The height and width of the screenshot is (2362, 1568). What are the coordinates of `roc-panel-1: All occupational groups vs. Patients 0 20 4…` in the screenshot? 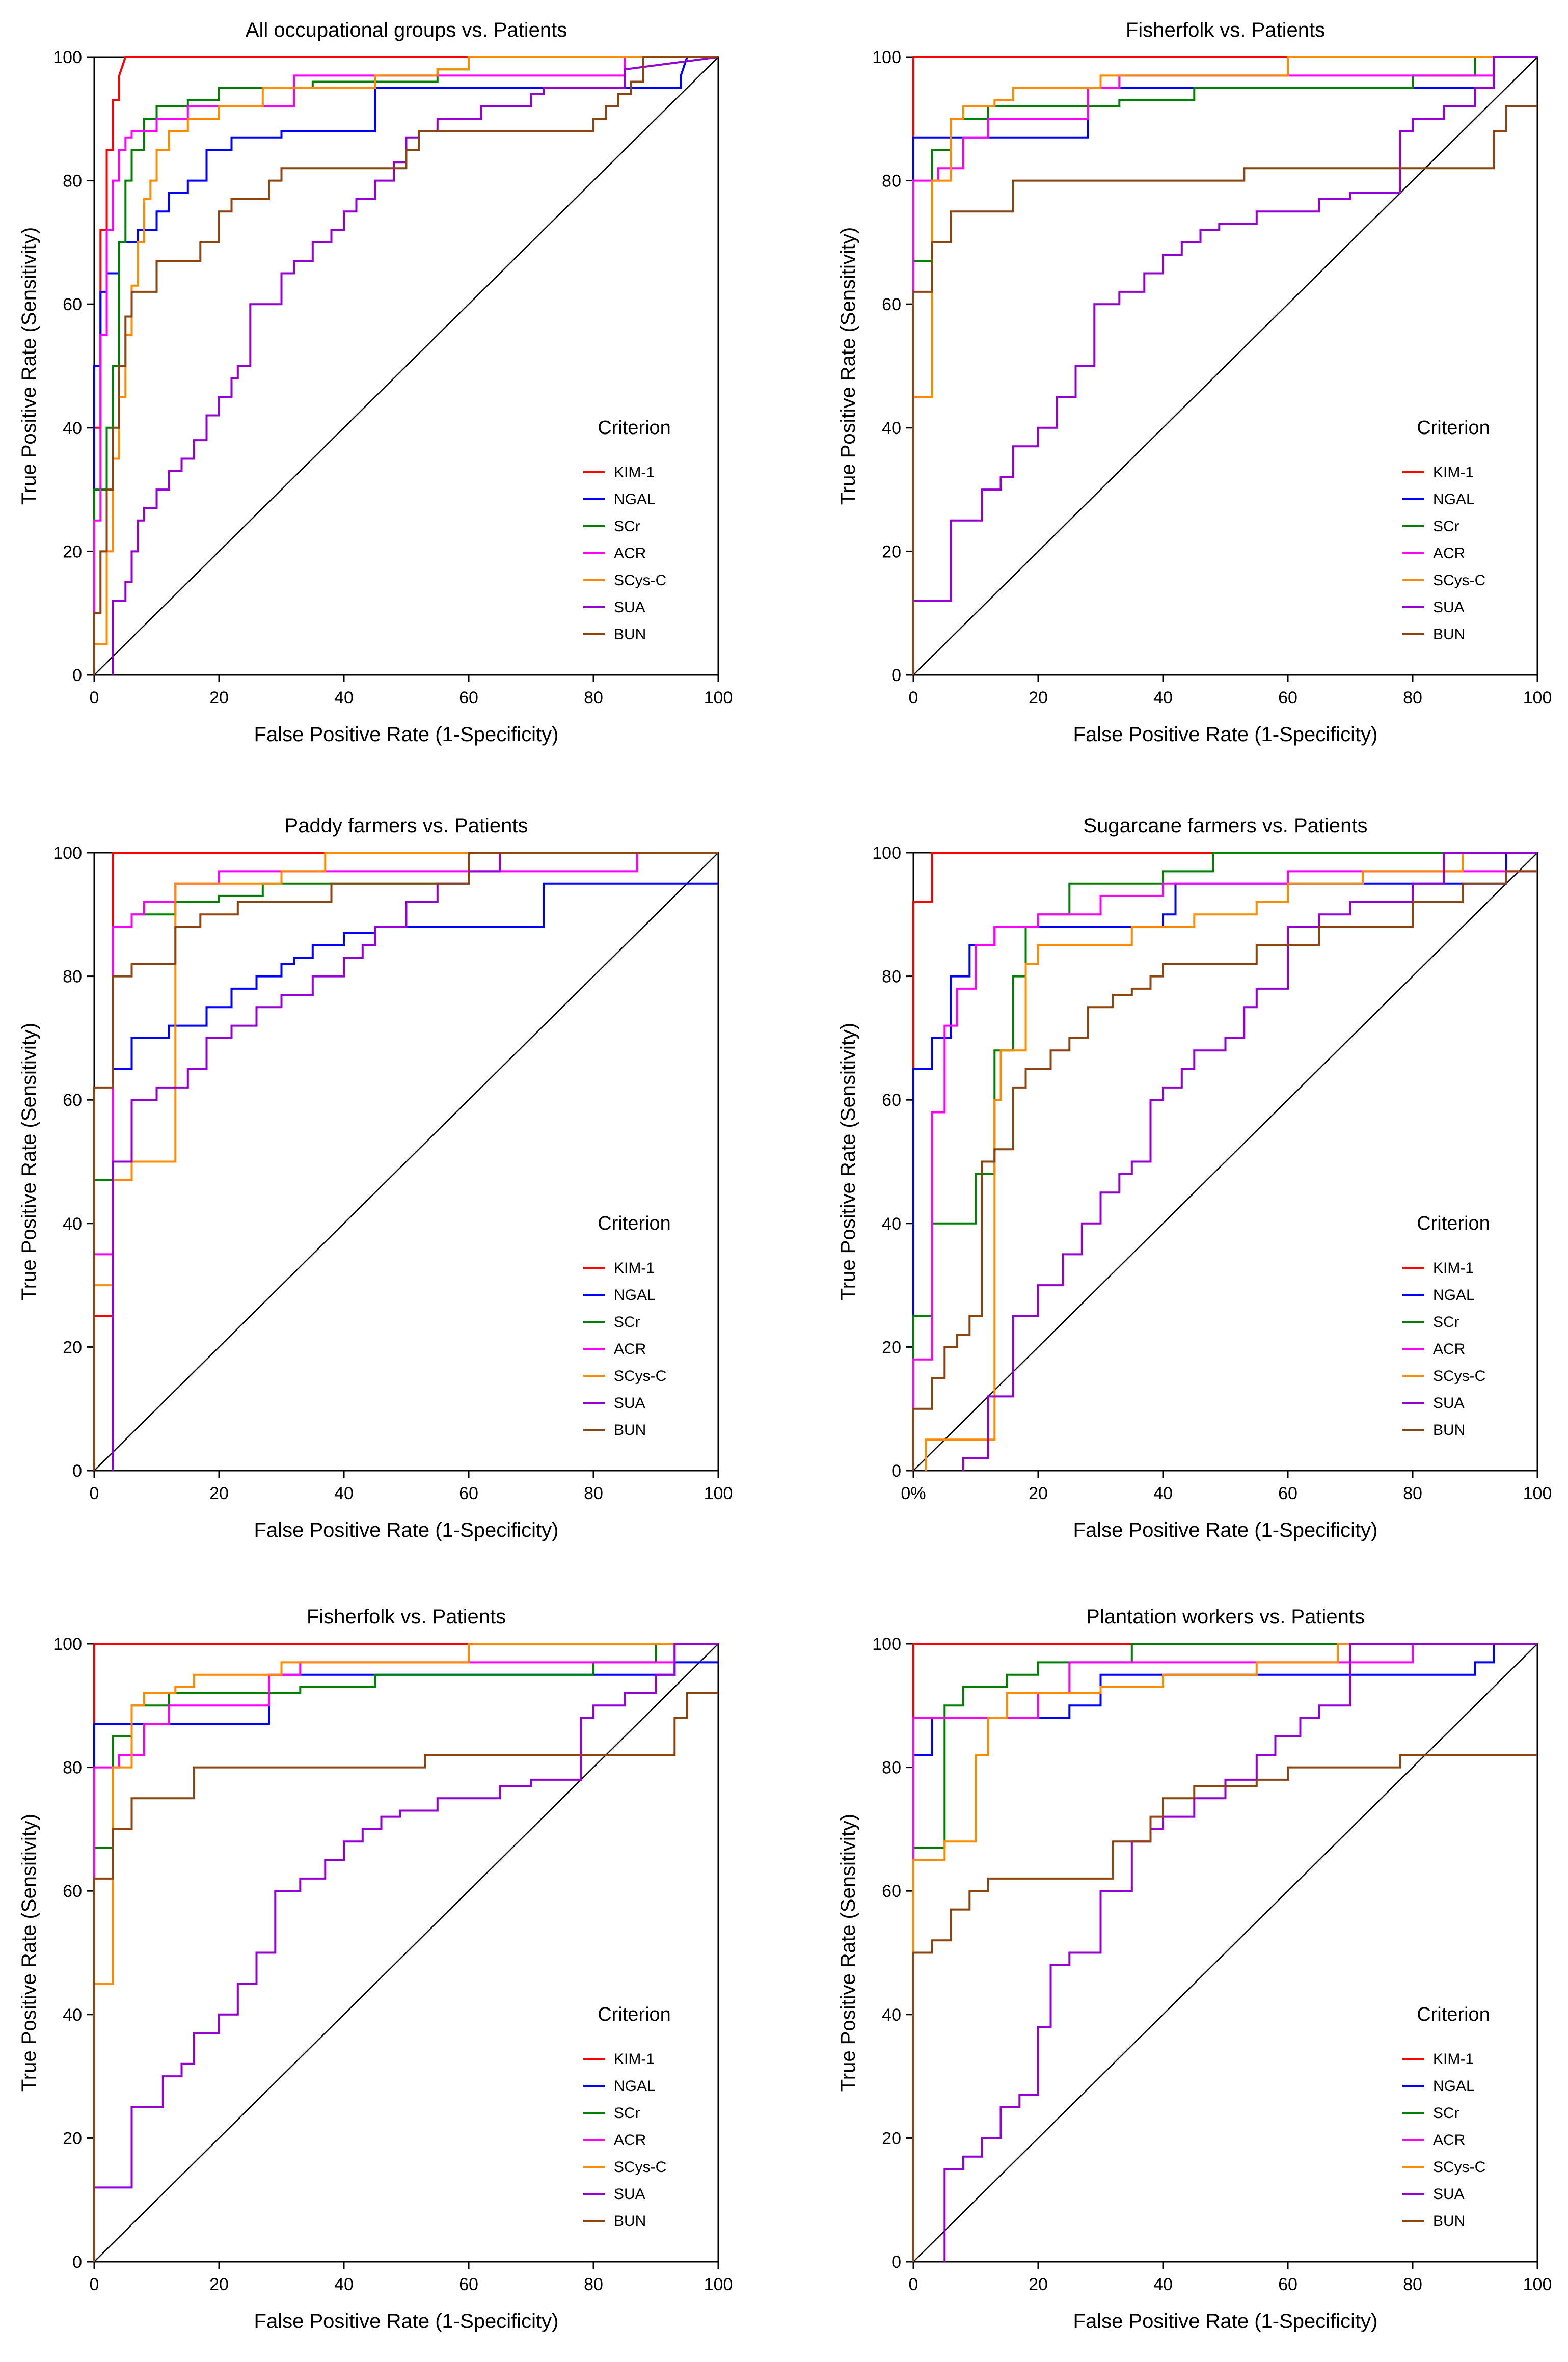 It's located at (375, 382).